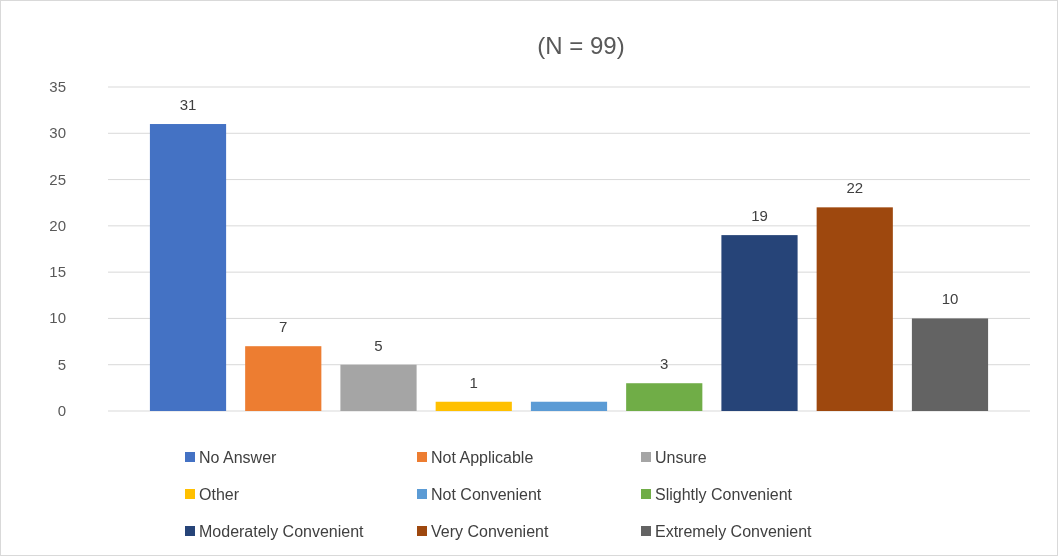  What do you see at coordinates (282, 531) in the screenshot?
I see `legend-label: Moderately Convenient` at bounding box center [282, 531].